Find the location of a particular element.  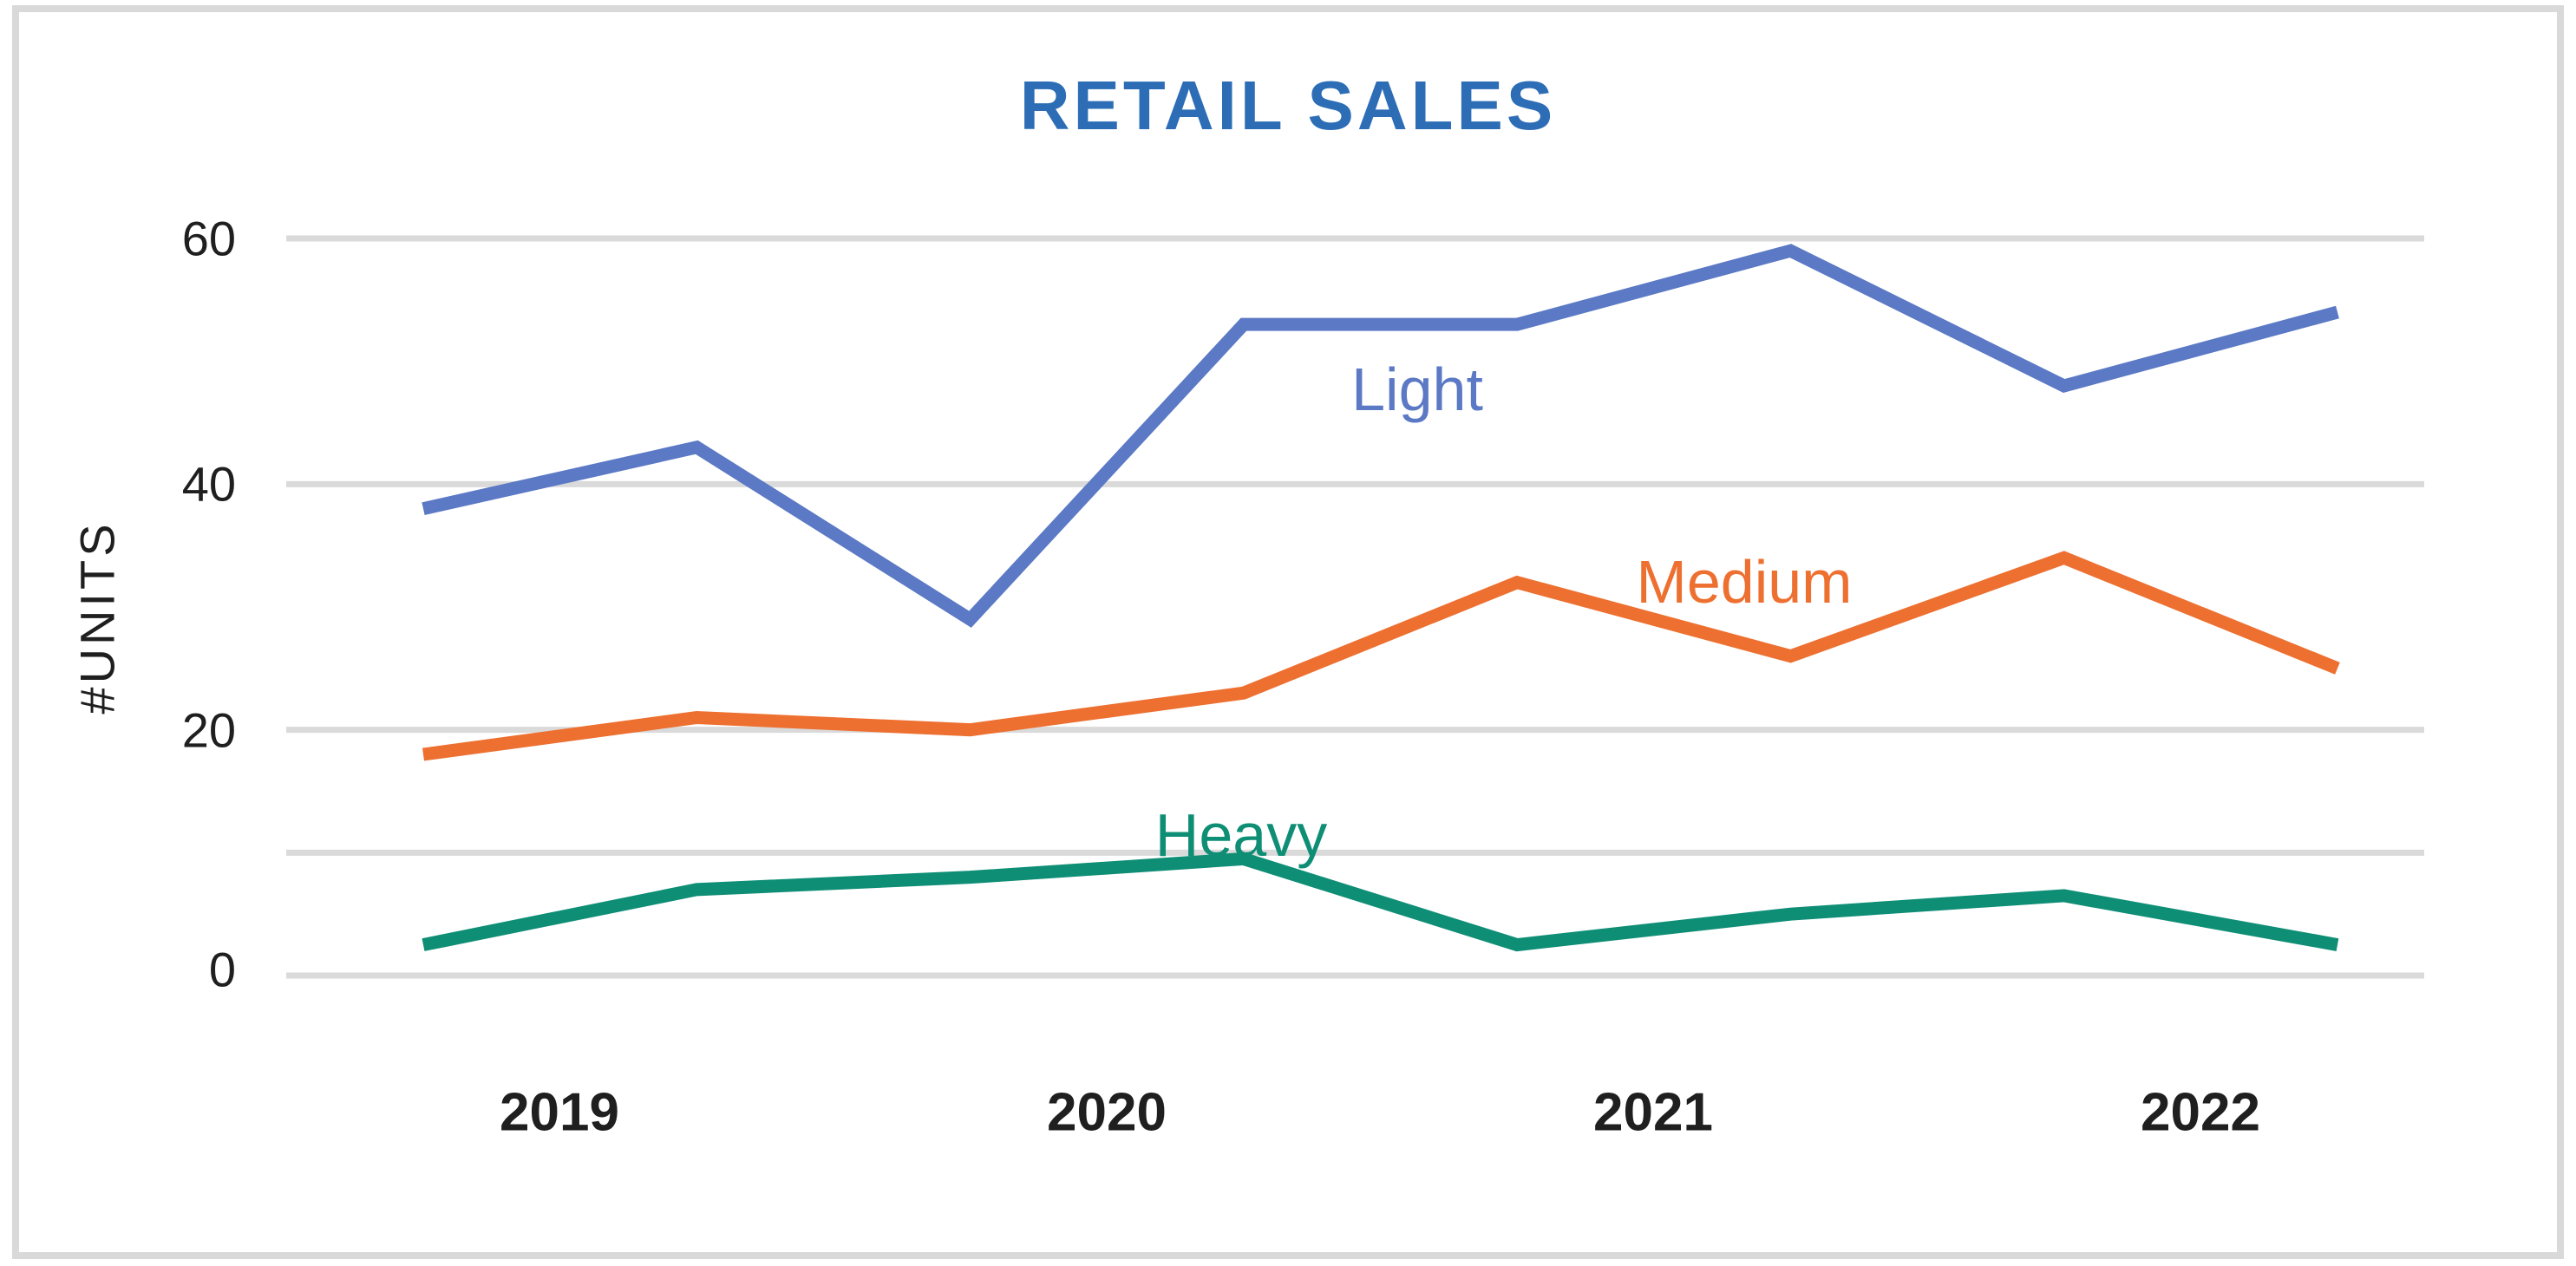

x-tick-2021: 2021 is located at coordinates (1653, 1113).